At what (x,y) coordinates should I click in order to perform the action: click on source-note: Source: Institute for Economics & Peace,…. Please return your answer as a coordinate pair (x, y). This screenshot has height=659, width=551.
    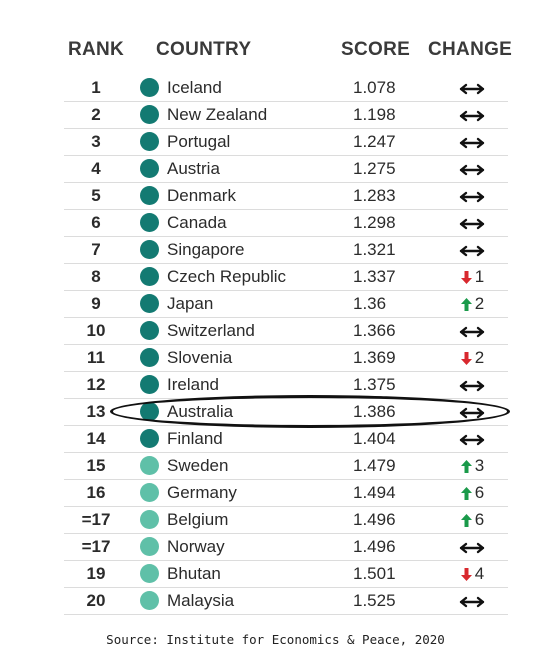
    Looking at the image, I should click on (275, 639).